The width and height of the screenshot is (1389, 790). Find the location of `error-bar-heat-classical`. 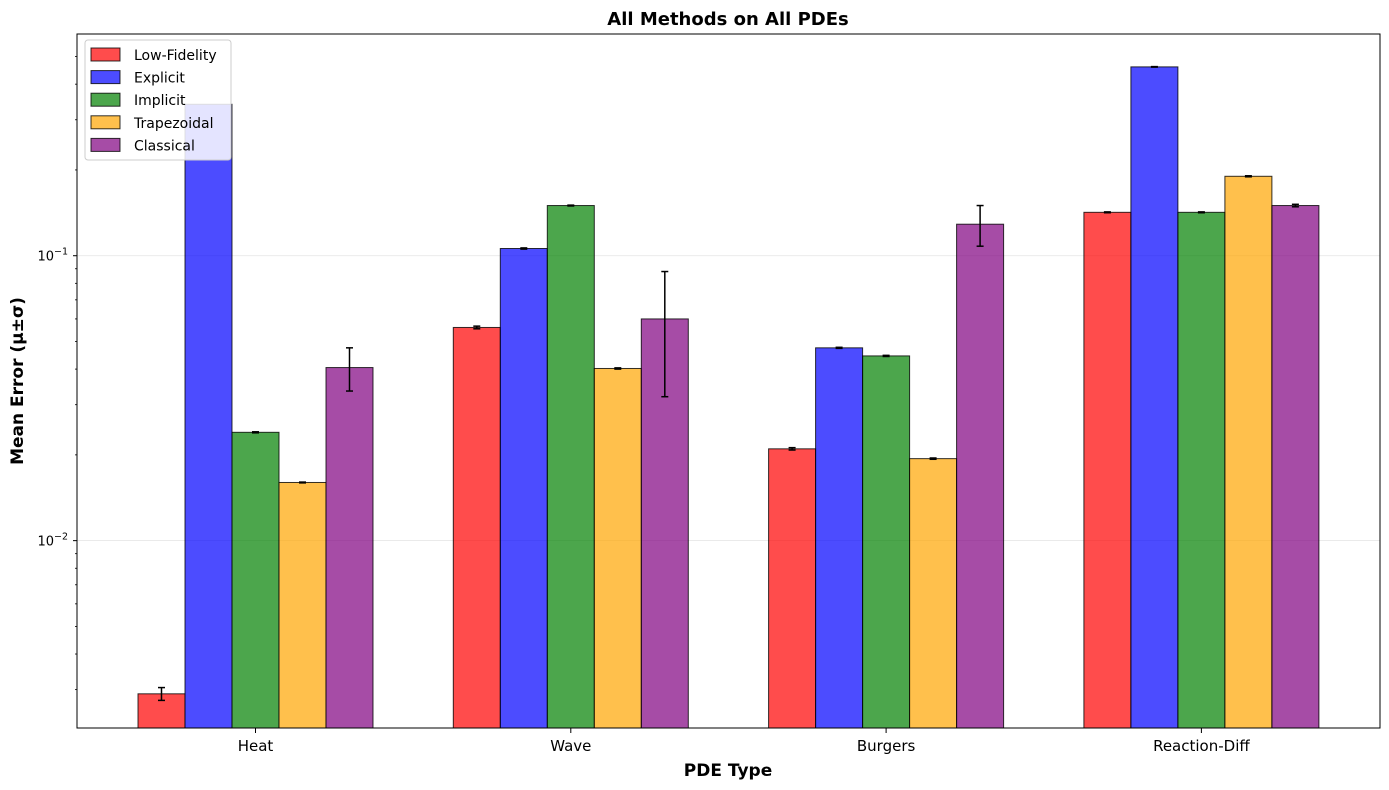

error-bar-heat-classical is located at coordinates (349, 369).